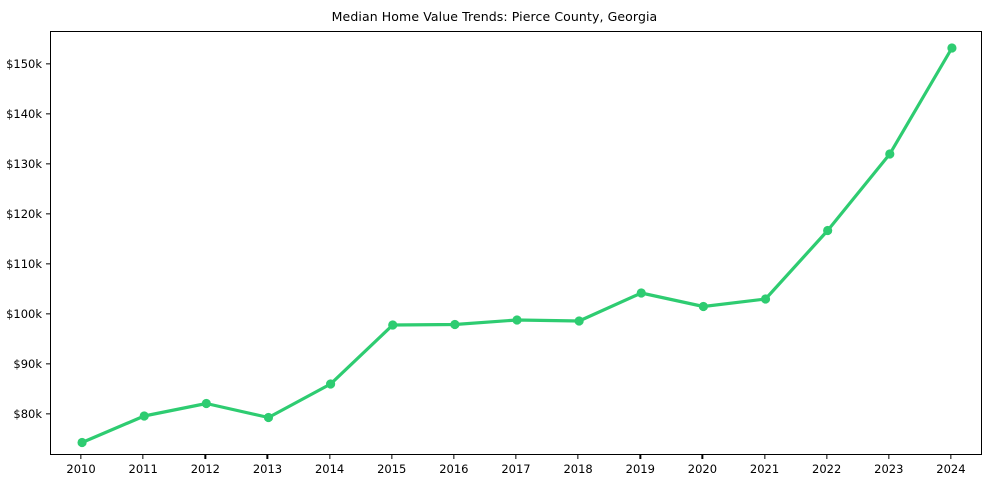 The height and width of the screenshot is (490, 989). I want to click on x-axis-tick-label: 2013, so click(267, 469).